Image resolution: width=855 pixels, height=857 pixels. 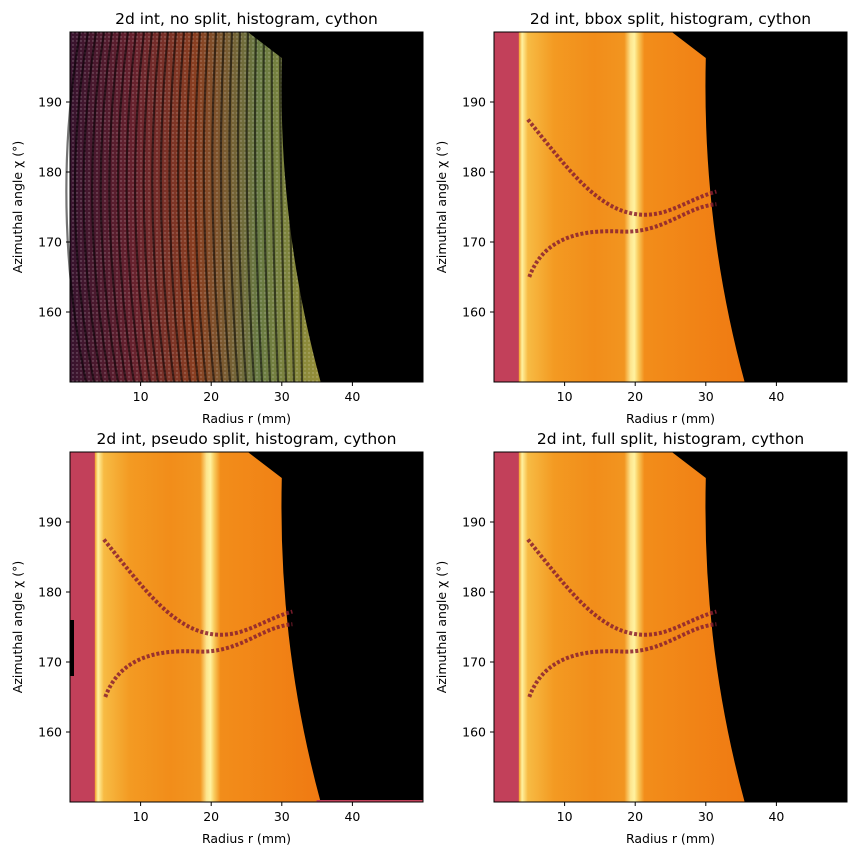 I want to click on panel-title: 2d int, full split, histogram, cython, so click(x=670, y=439).